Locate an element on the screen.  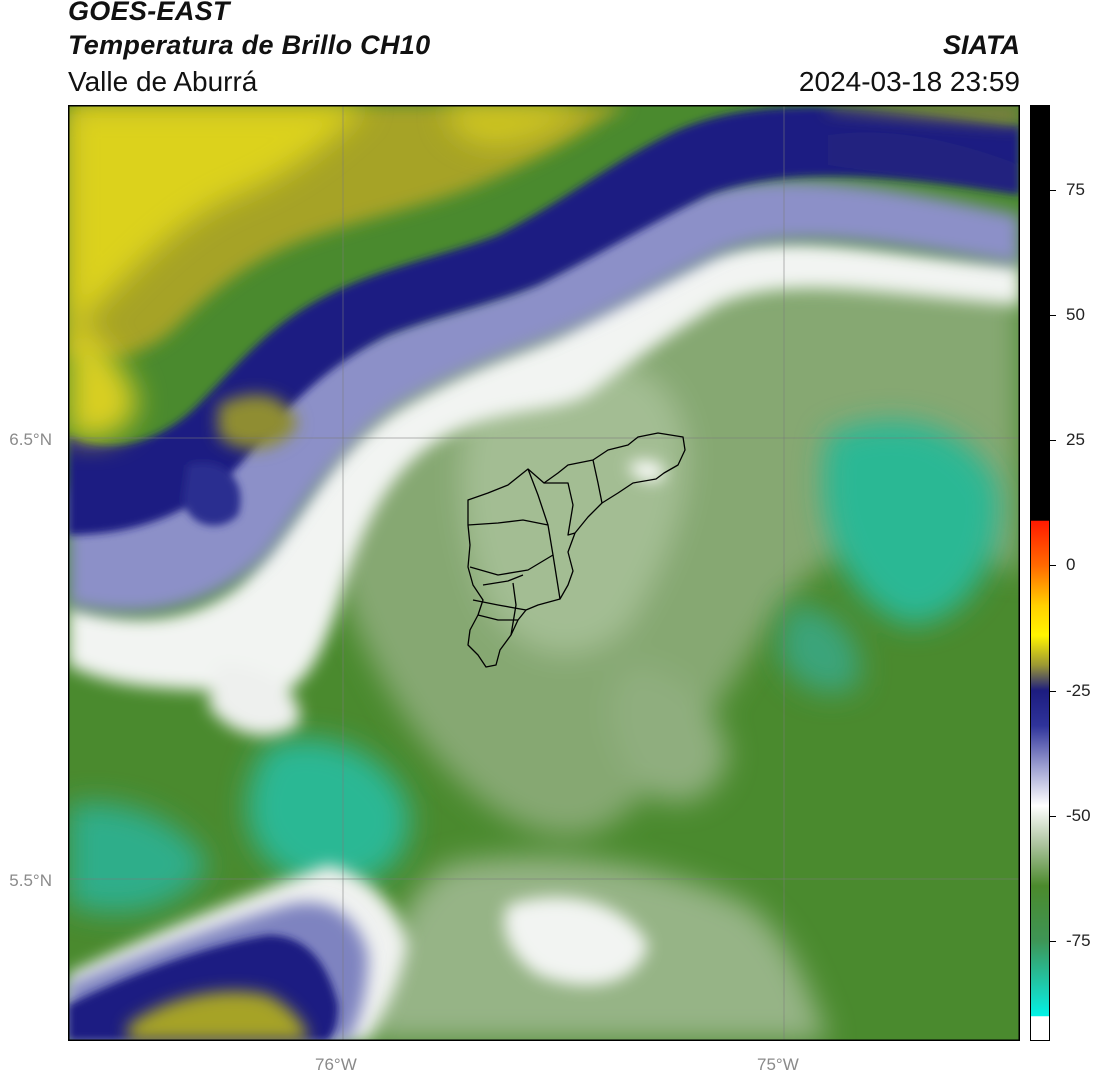
colorbar is located at coordinates (1040, 573).